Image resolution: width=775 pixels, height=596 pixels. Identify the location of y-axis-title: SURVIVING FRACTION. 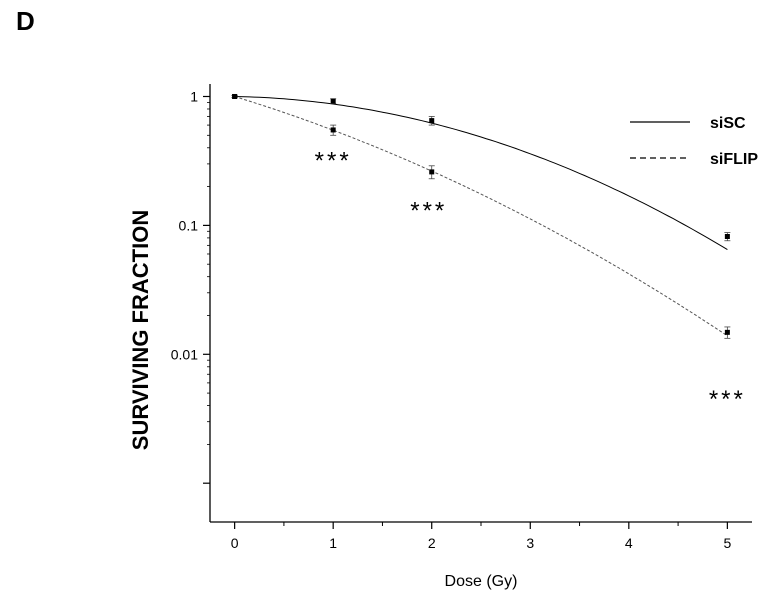
(140, 330).